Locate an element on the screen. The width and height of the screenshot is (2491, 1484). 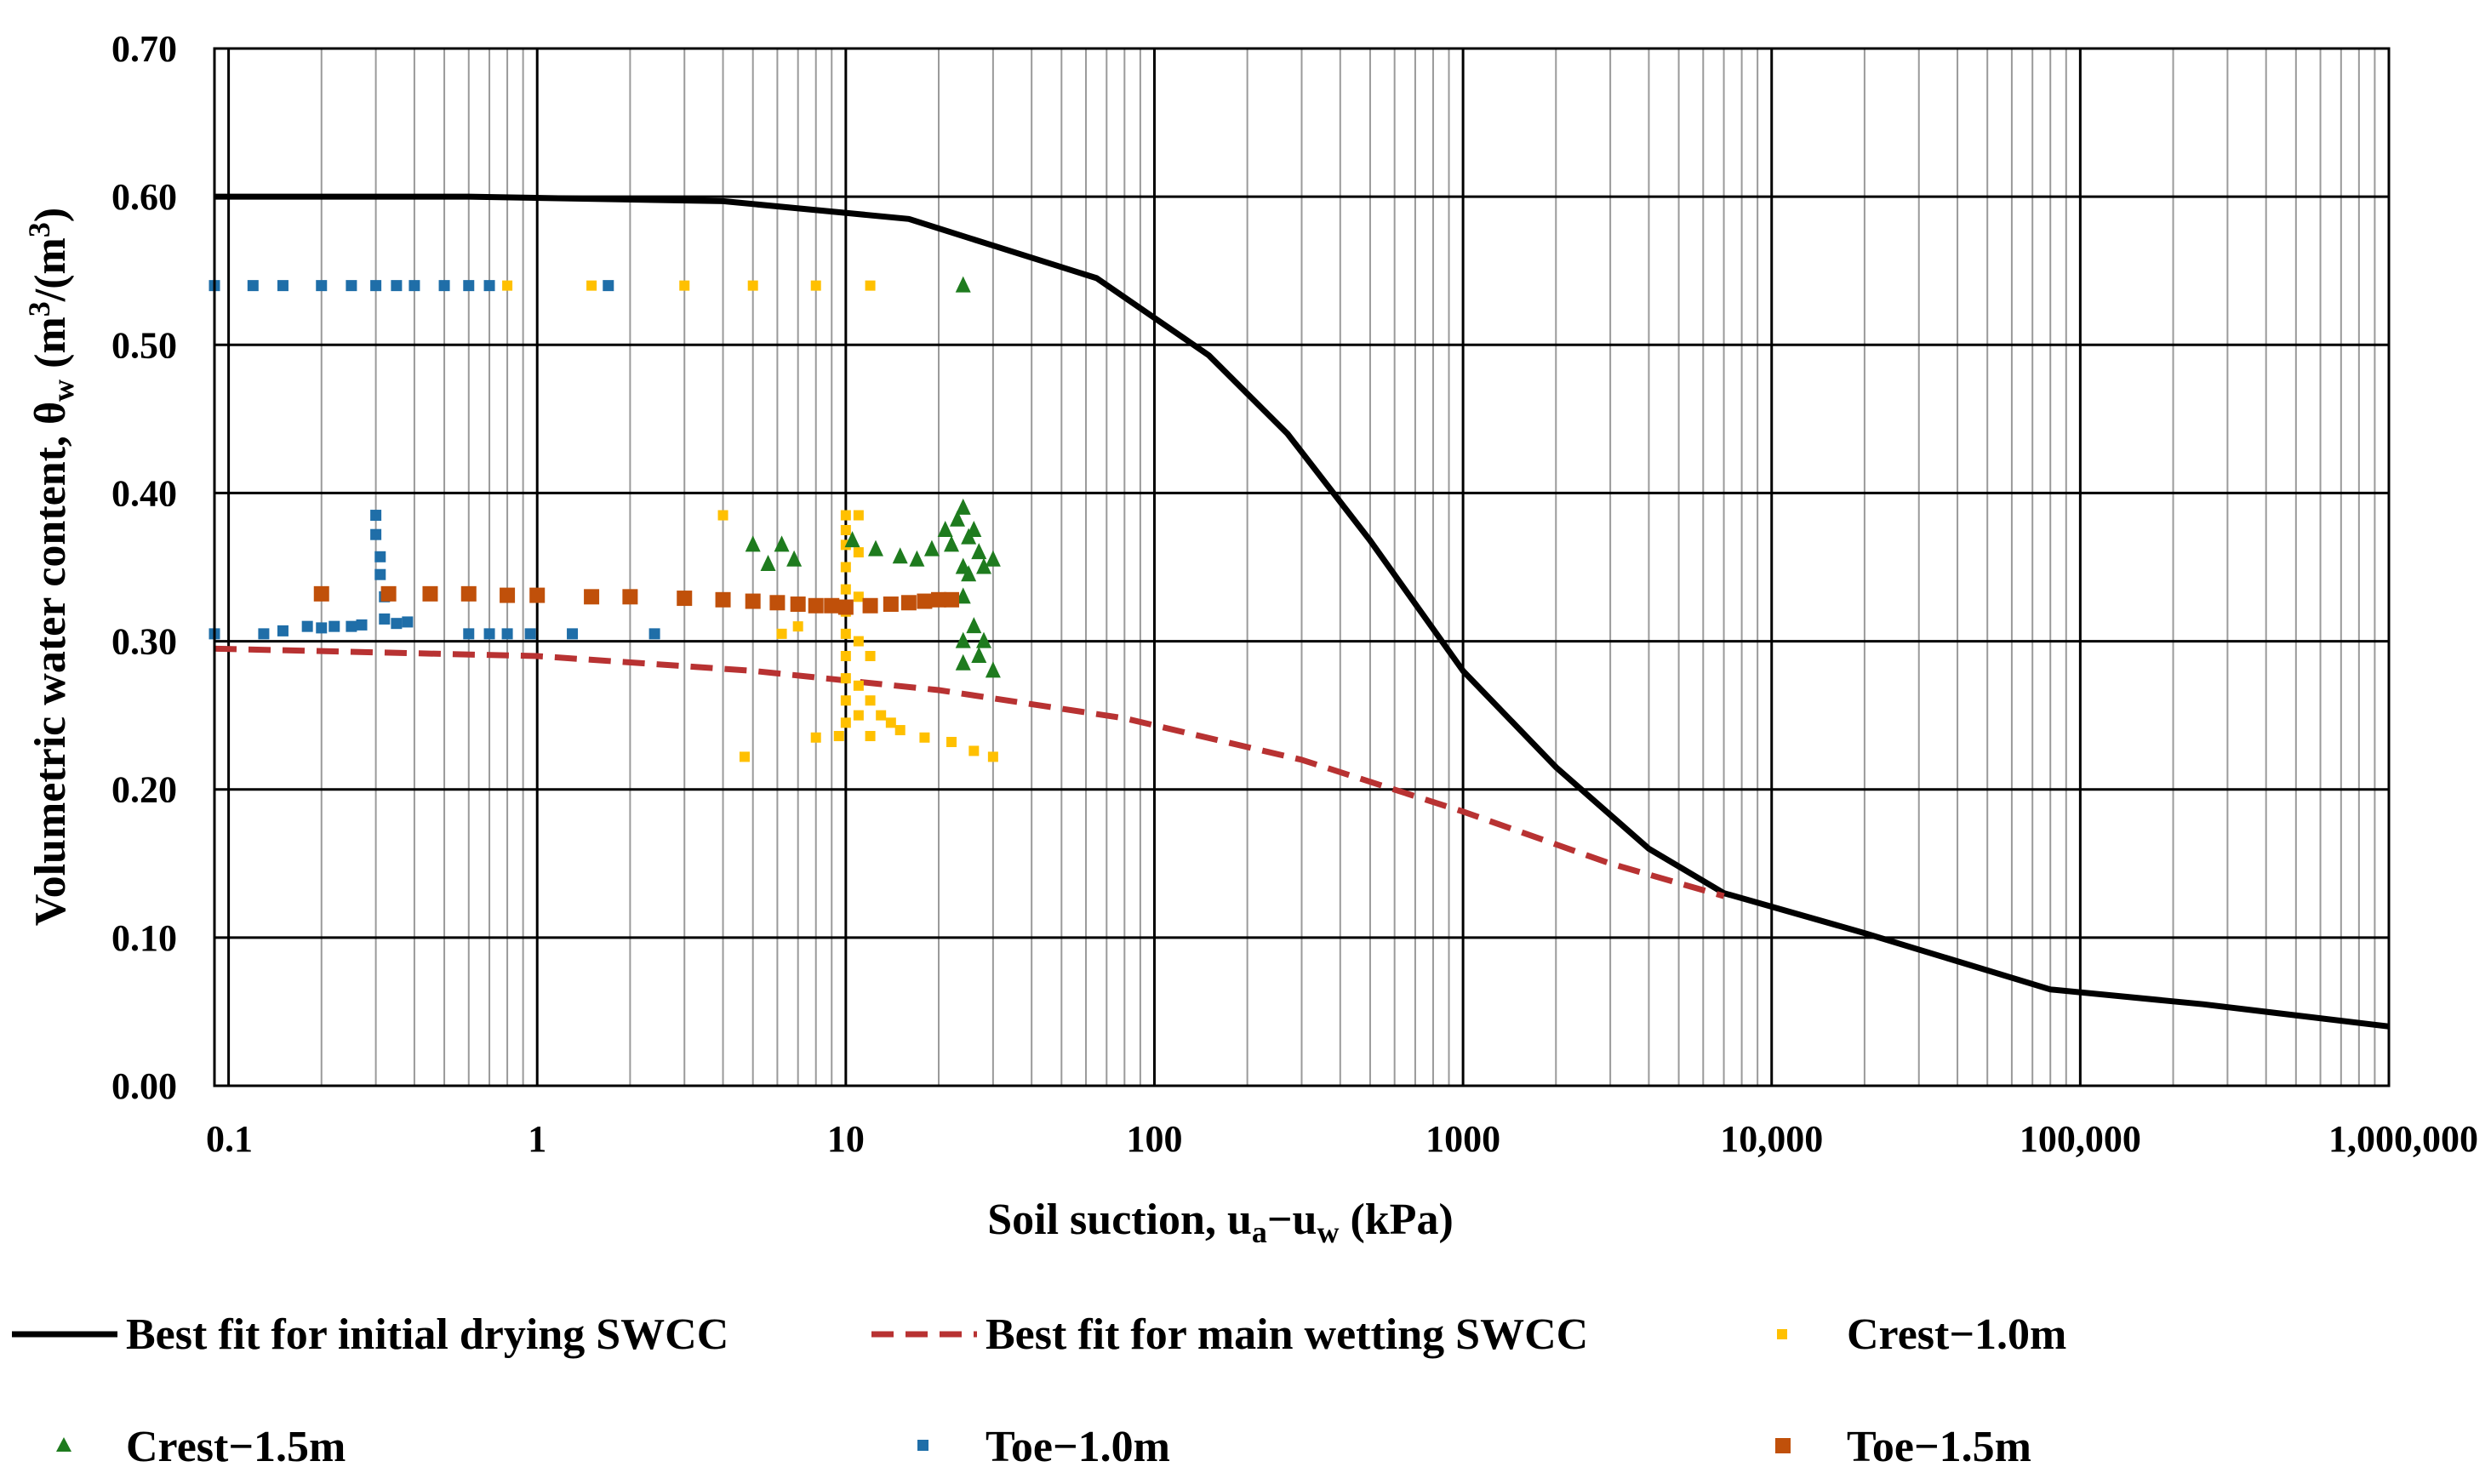
legend-item-crest-1-5: Crest−1.5m is located at coordinates (201, 1447).